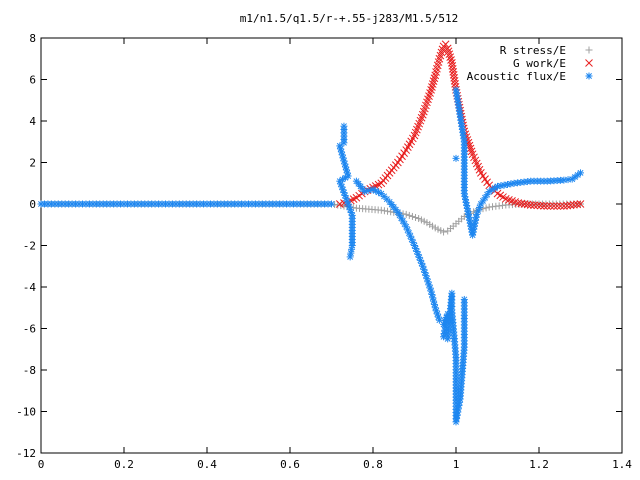 This screenshot has width=640, height=480. Describe the element at coordinates (207, 464) in the screenshot. I see `x-tick-label: 0.4` at that location.